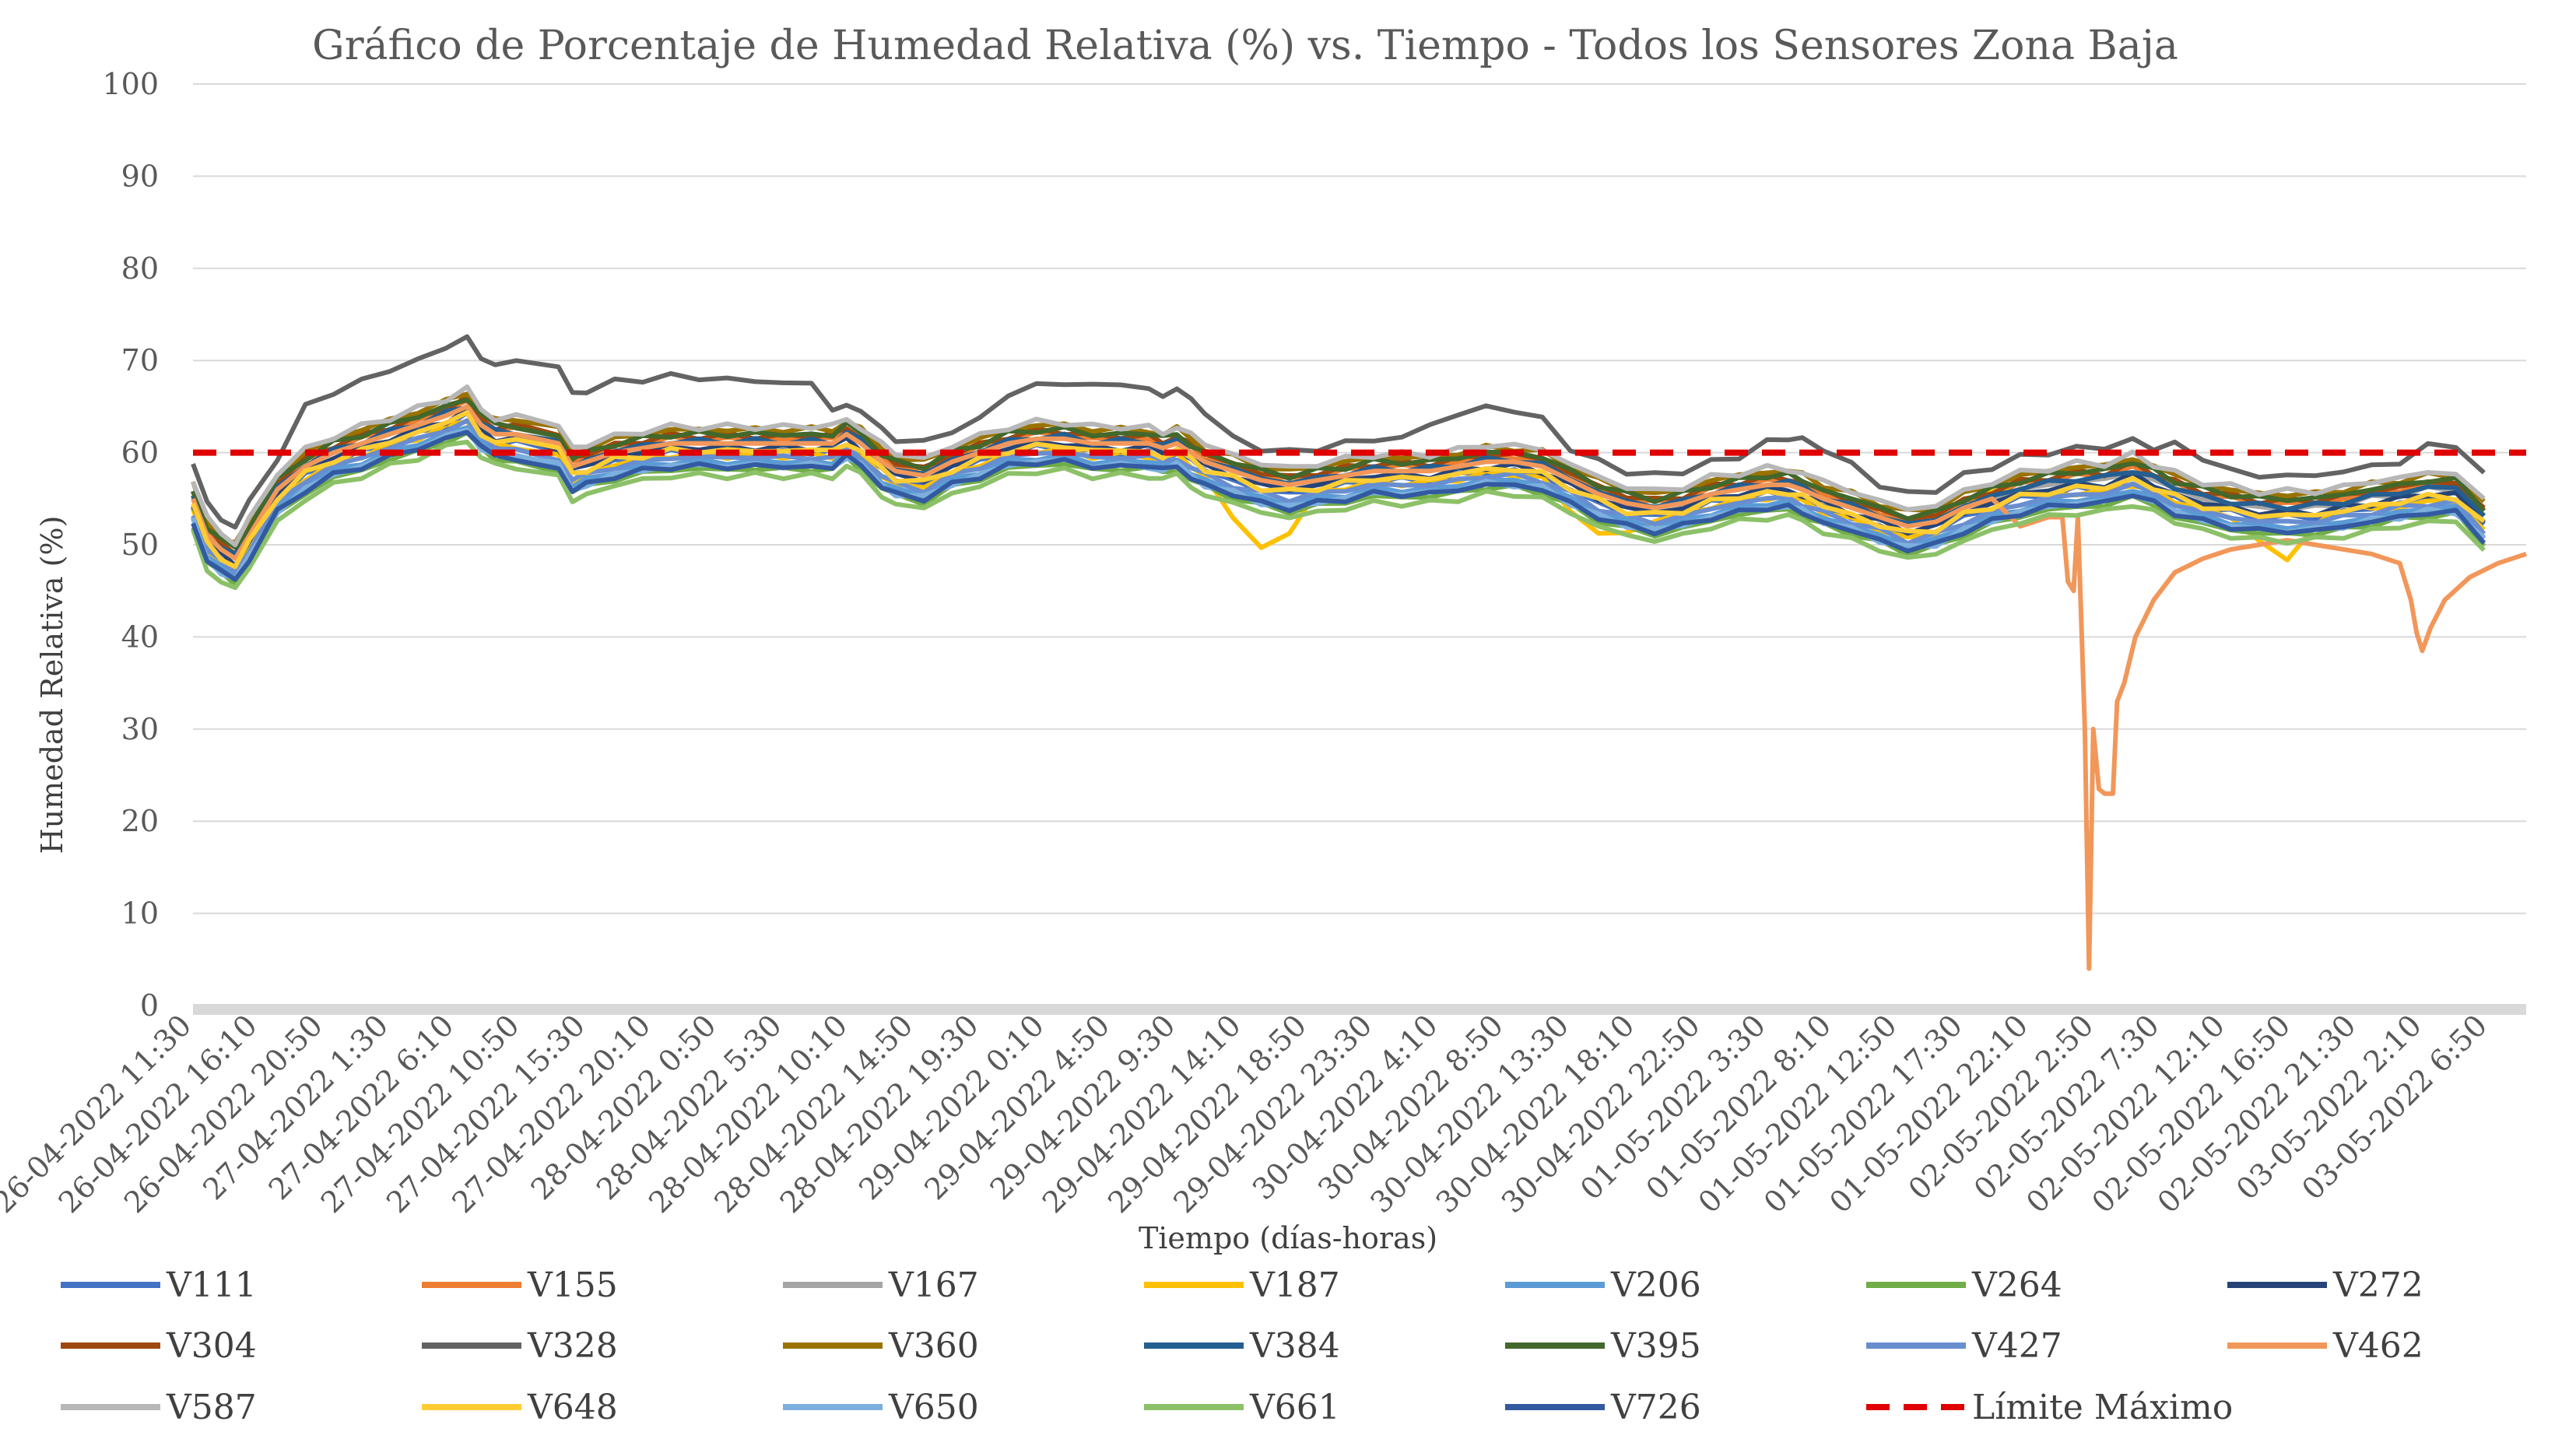  Describe the element at coordinates (140, 545) in the screenshot. I see `y-tick-label: 50` at that location.